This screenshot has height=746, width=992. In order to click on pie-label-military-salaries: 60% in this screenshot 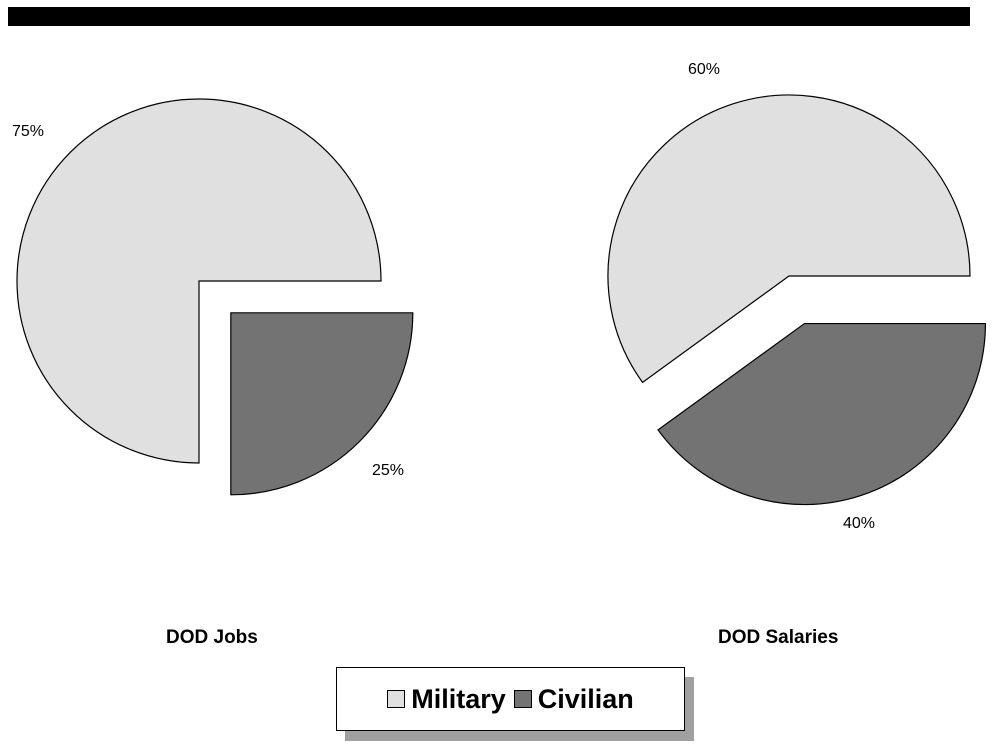, I will do `click(704, 69)`.